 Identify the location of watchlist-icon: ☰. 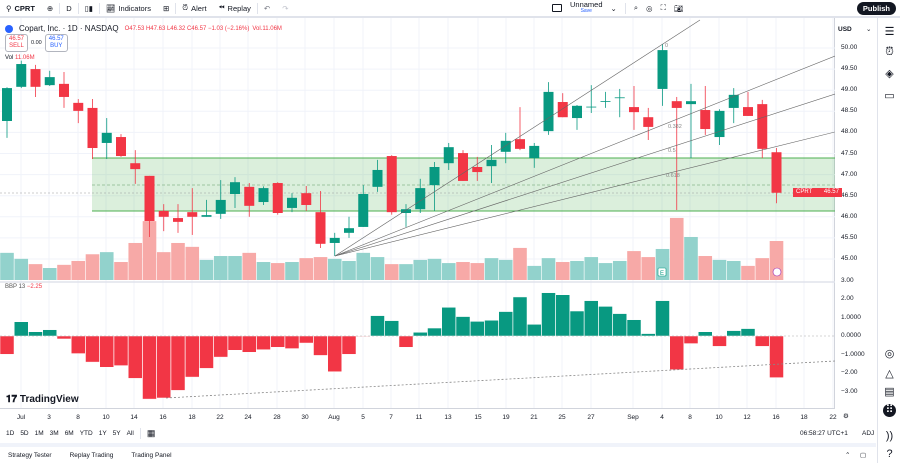
(889, 32).